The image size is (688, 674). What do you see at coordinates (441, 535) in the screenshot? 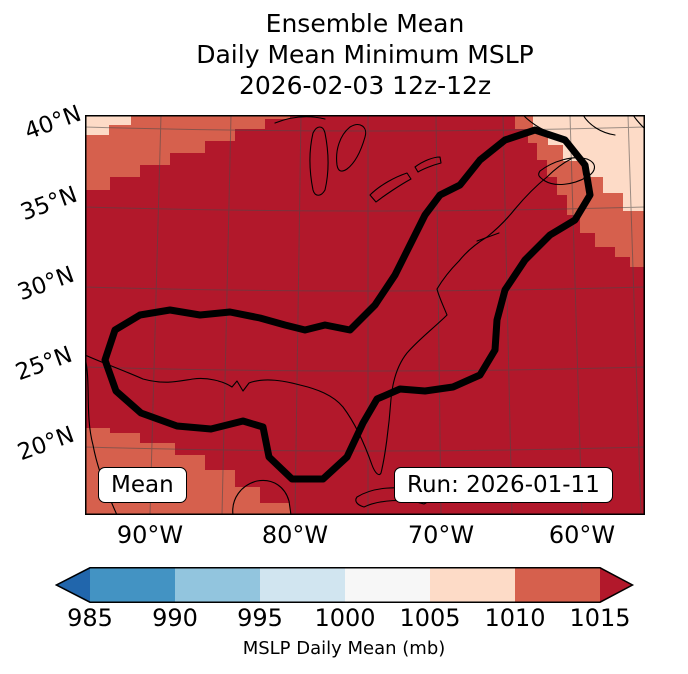
I see `lon-label-70w: 70°W` at bounding box center [441, 535].